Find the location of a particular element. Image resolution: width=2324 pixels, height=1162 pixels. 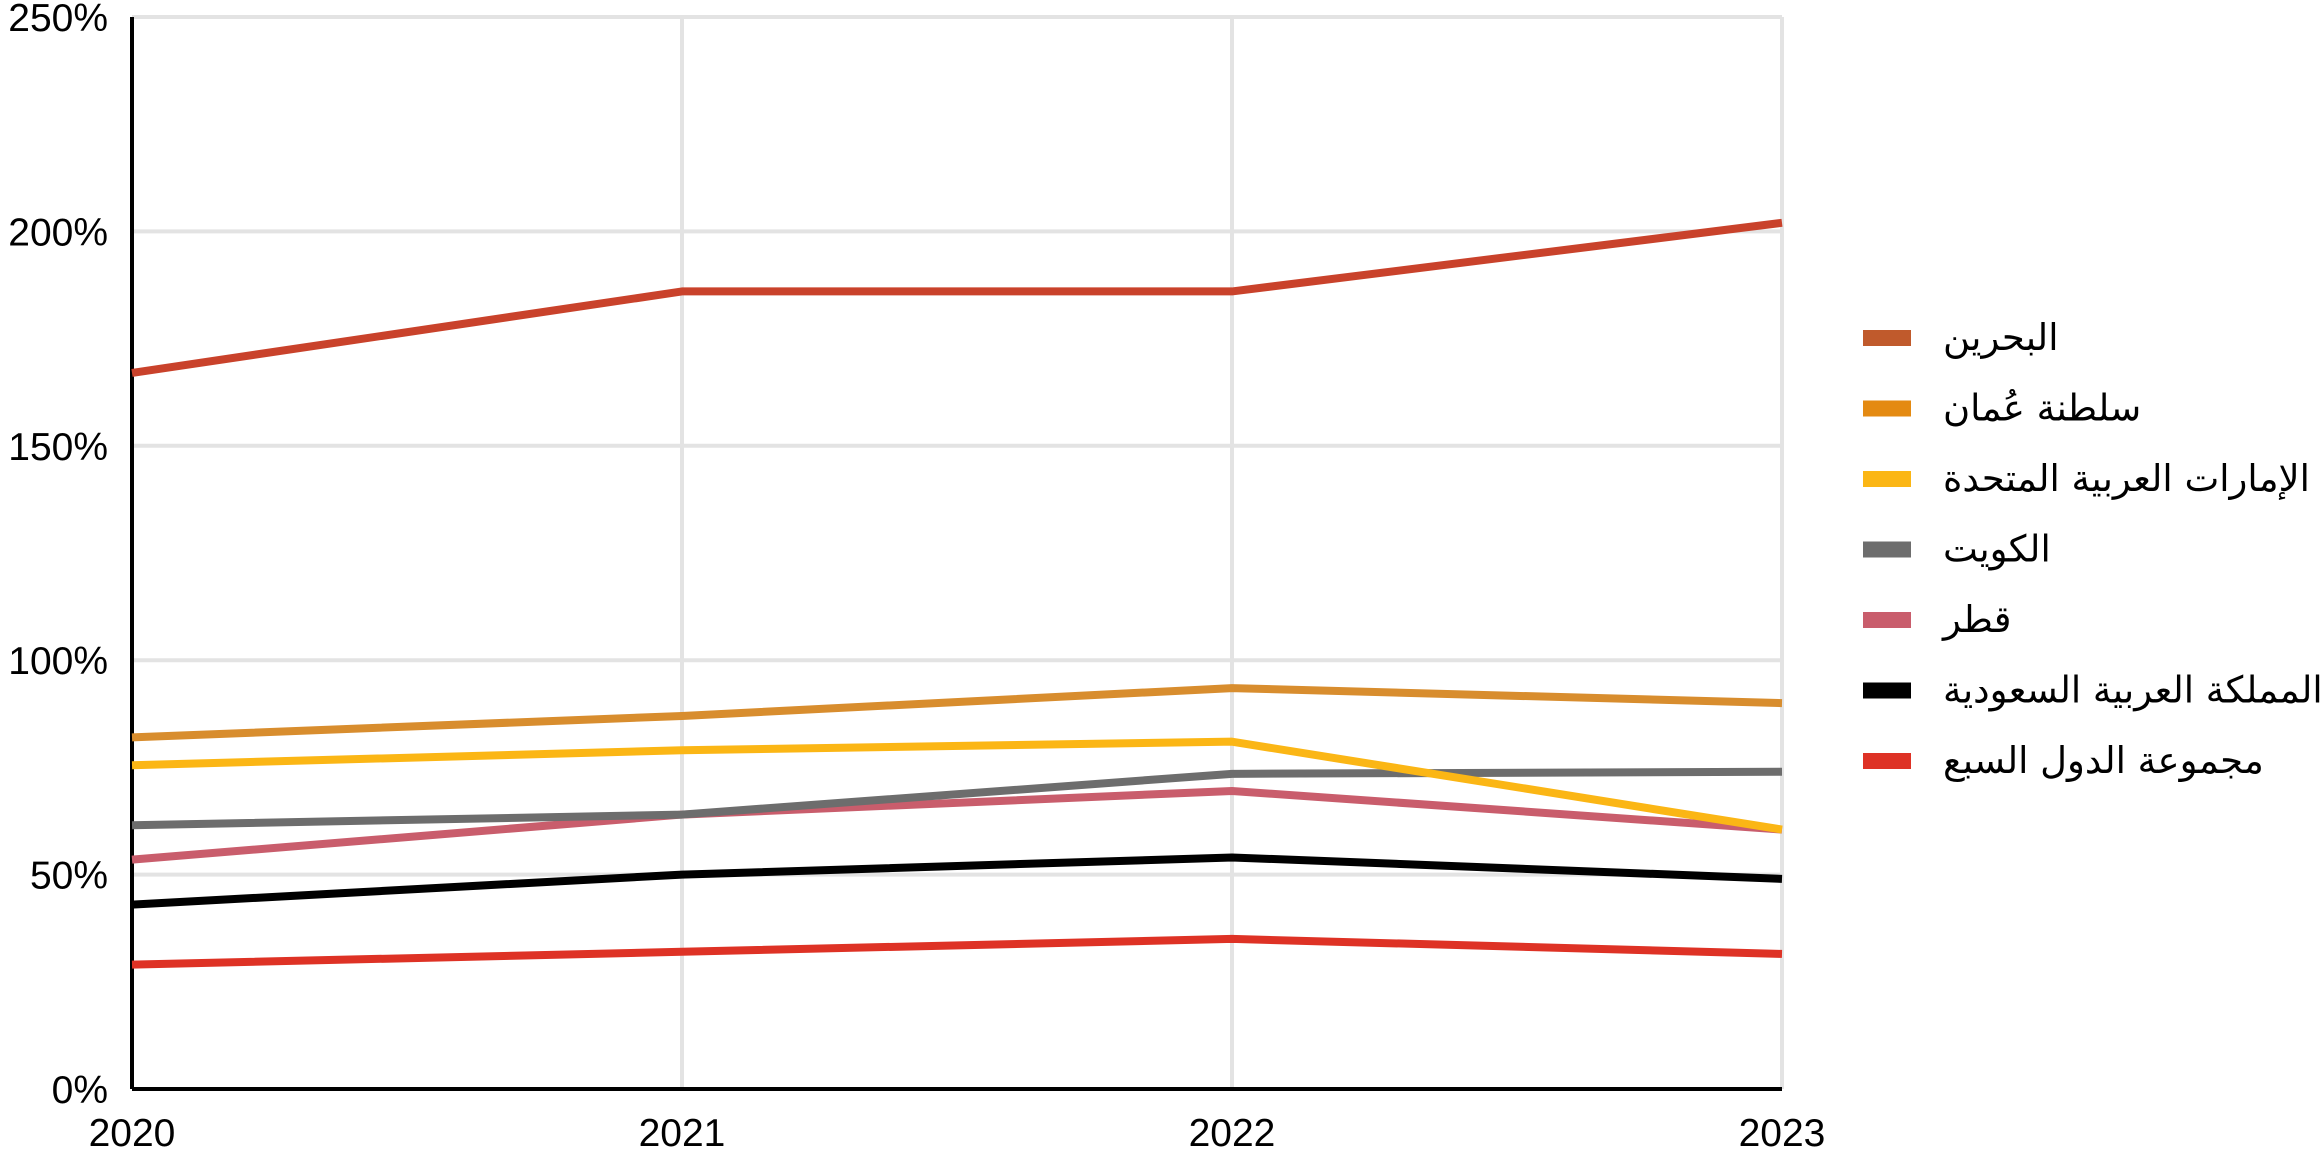

legend-label: الكويت is located at coordinates (1997, 549).